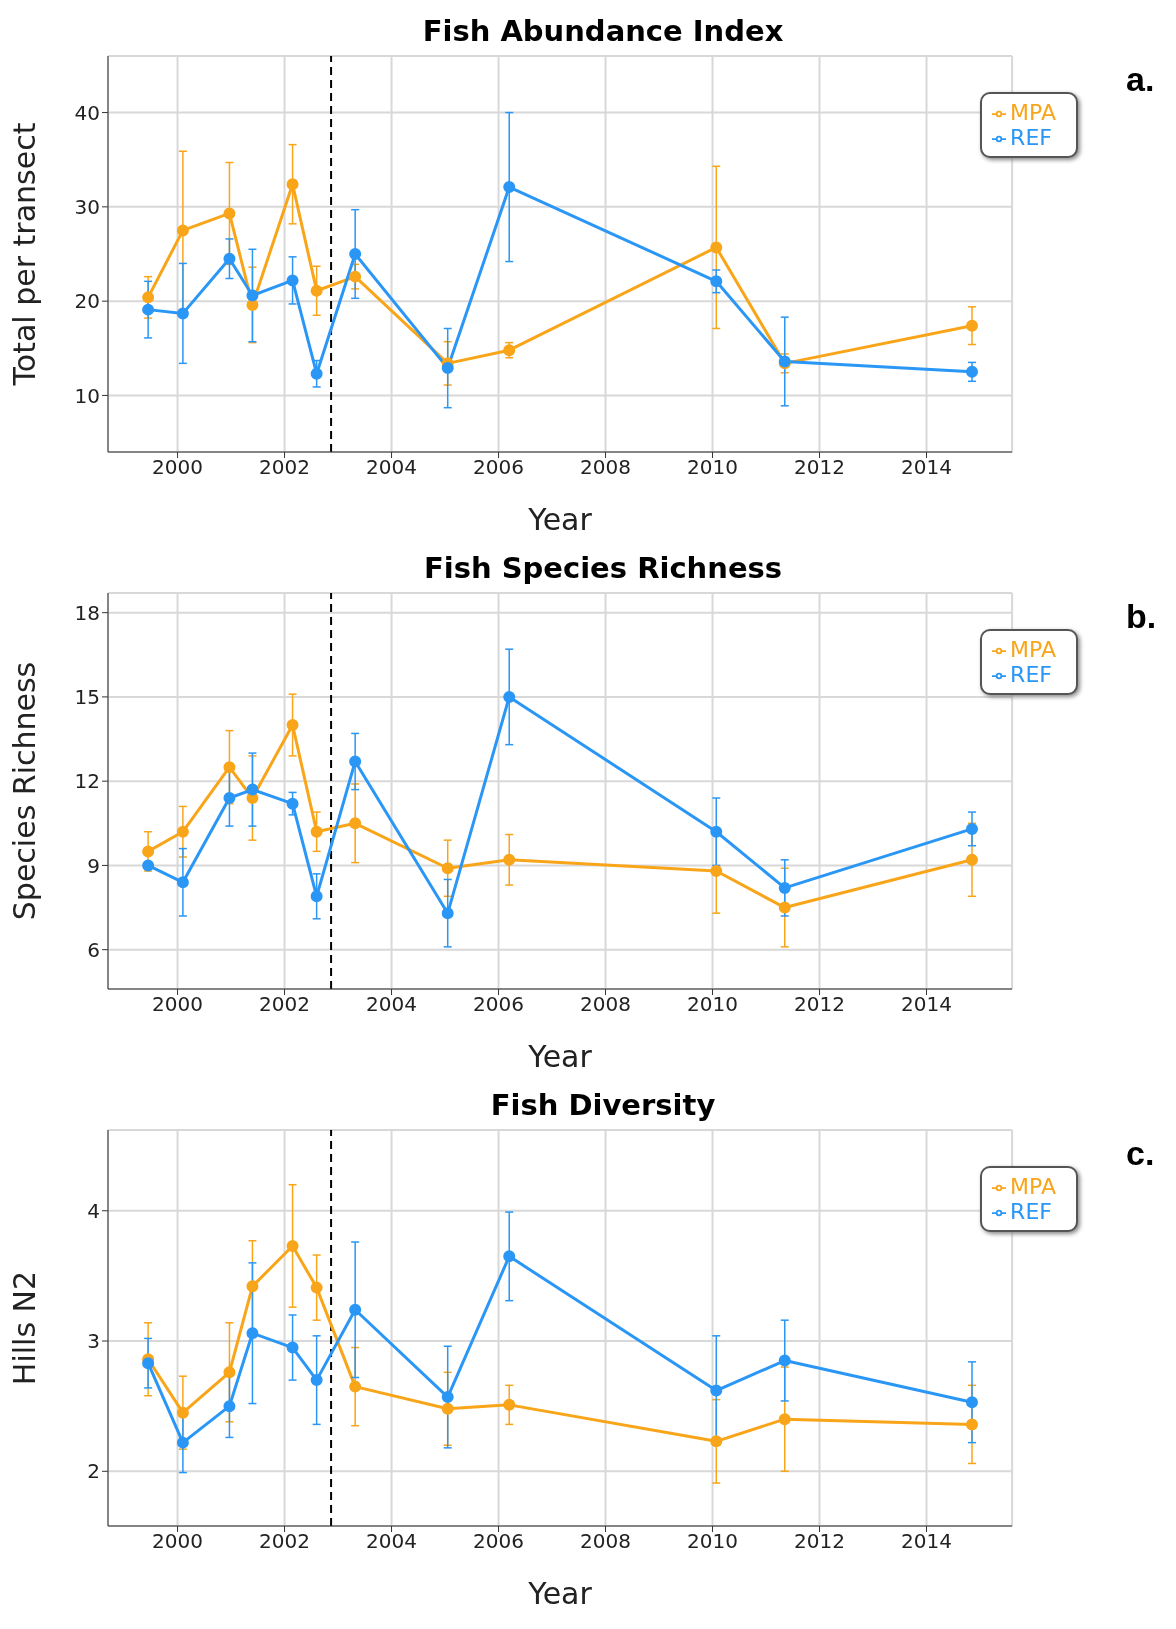  What do you see at coordinates (93, 1471) in the screenshot?
I see `y-tick-label: 2` at bounding box center [93, 1471].